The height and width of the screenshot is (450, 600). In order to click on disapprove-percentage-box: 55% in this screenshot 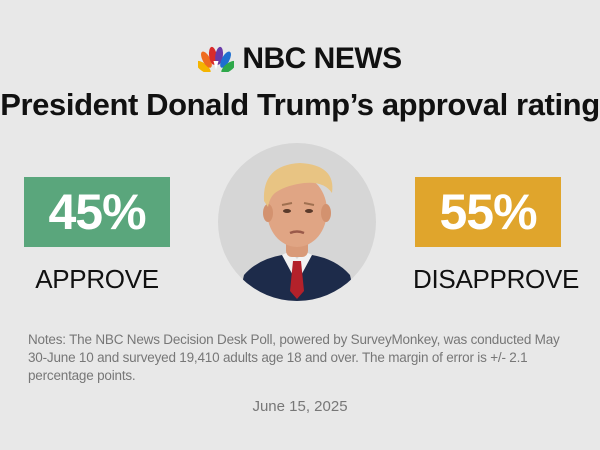, I will do `click(488, 212)`.